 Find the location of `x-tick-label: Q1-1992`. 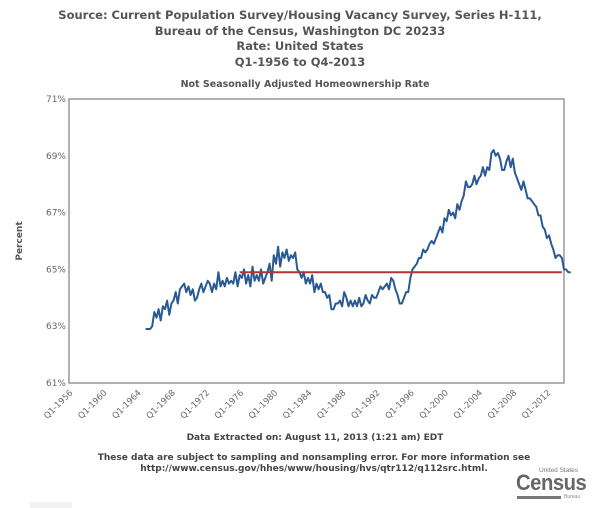

x-tick-label: Q1-1992 is located at coordinates (366, 404).